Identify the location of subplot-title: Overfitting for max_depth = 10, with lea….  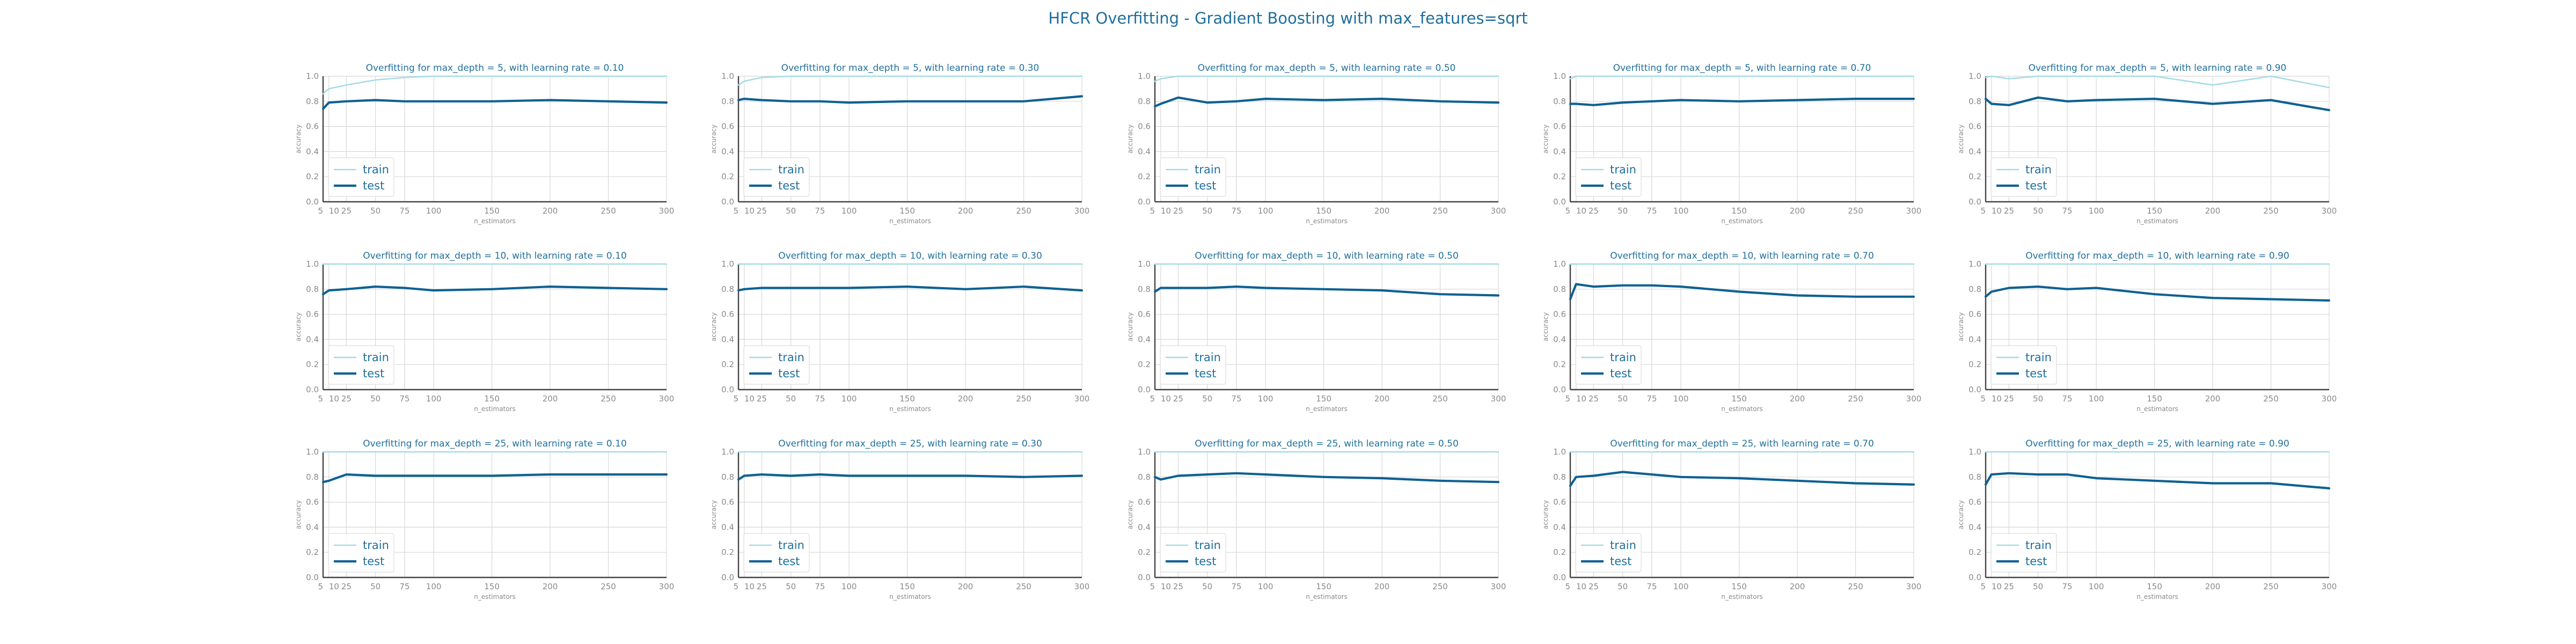
(1742, 256).